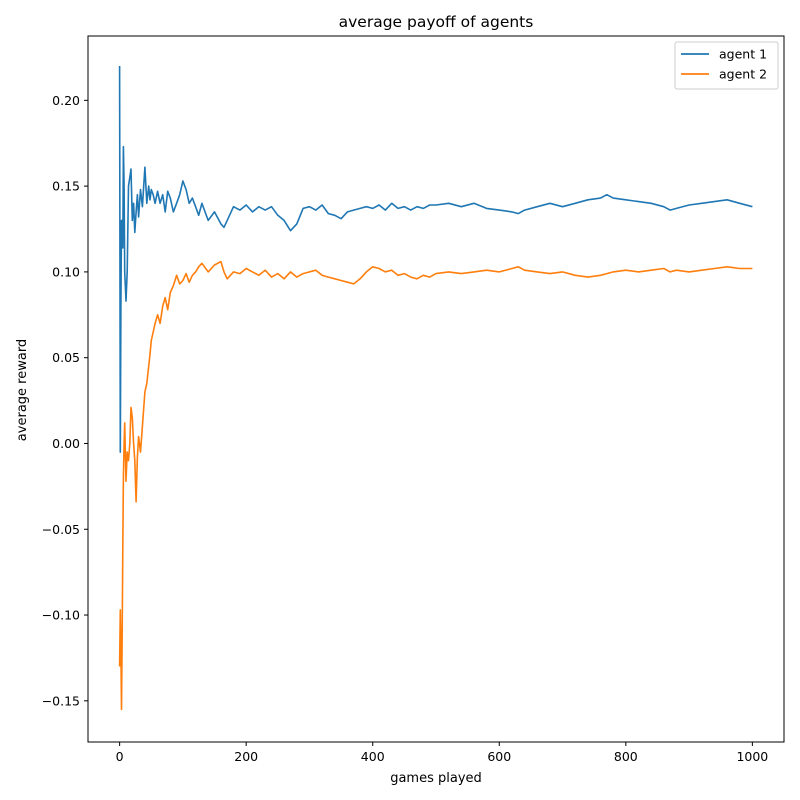  I want to click on legend-label-agent-1: agent 1, so click(743, 54).